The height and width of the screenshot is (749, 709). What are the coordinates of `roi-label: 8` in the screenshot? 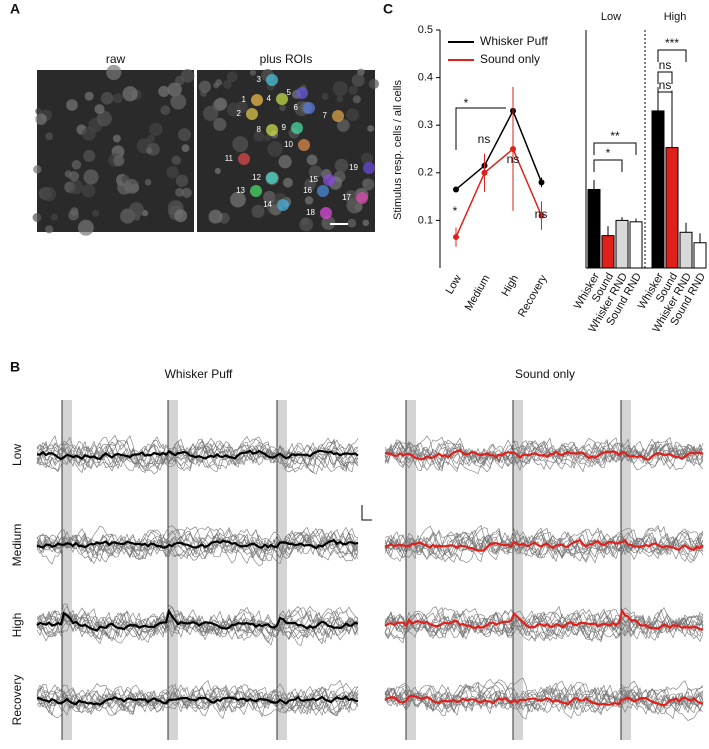 It's located at (259, 129).